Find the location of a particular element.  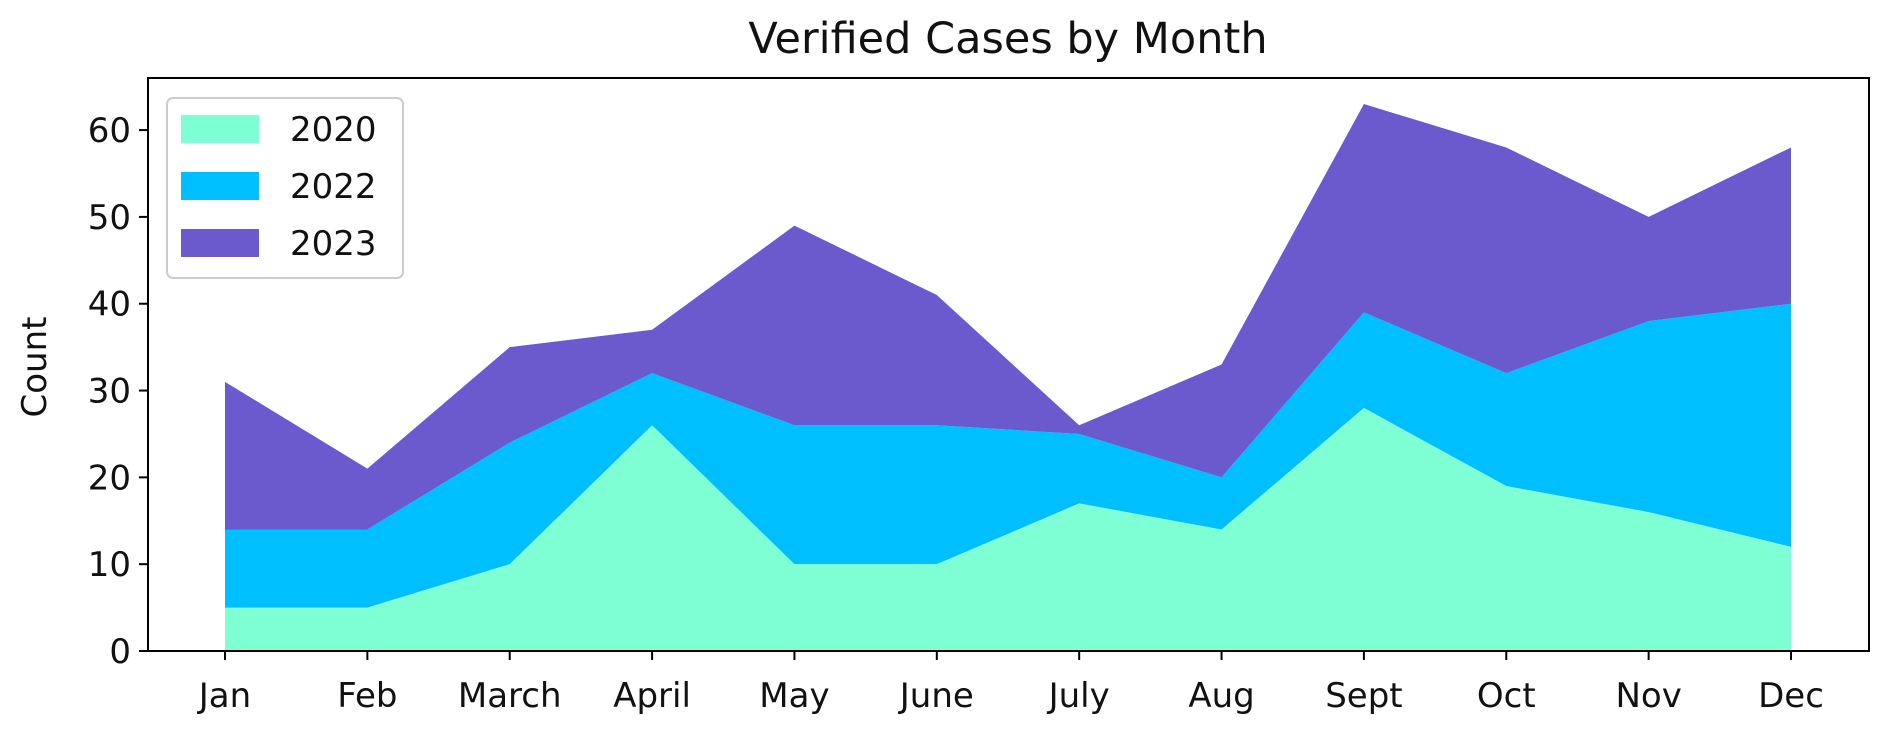

x-tick-label: Feb is located at coordinates (367, 696).